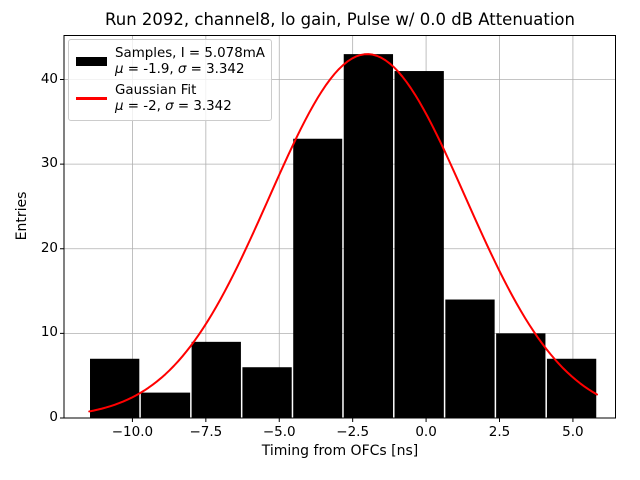 This screenshot has height=480, width=640. I want to click on x-tick-label: 0.0, so click(426, 432).